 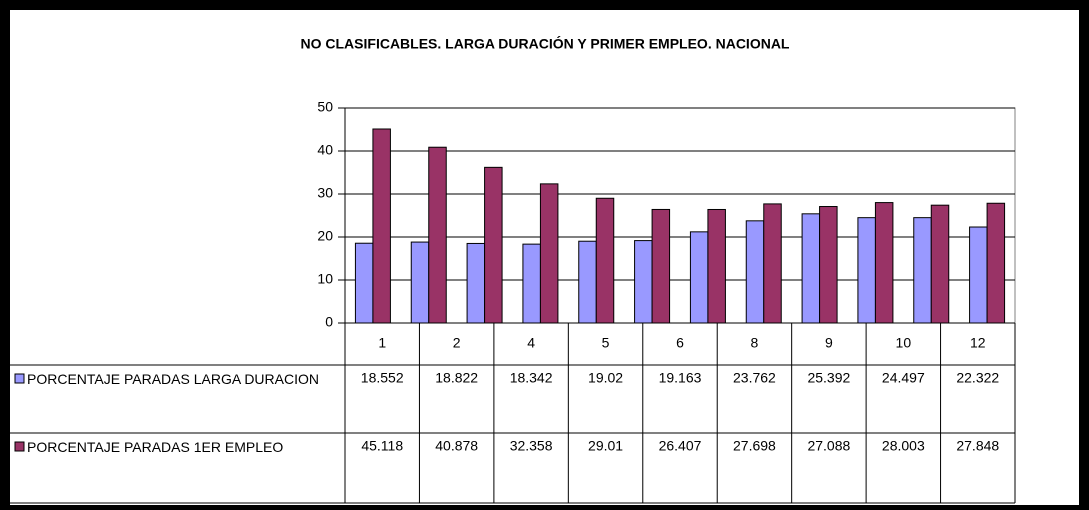 What do you see at coordinates (680, 378) in the screenshot?
I see `data-label: 19.163` at bounding box center [680, 378].